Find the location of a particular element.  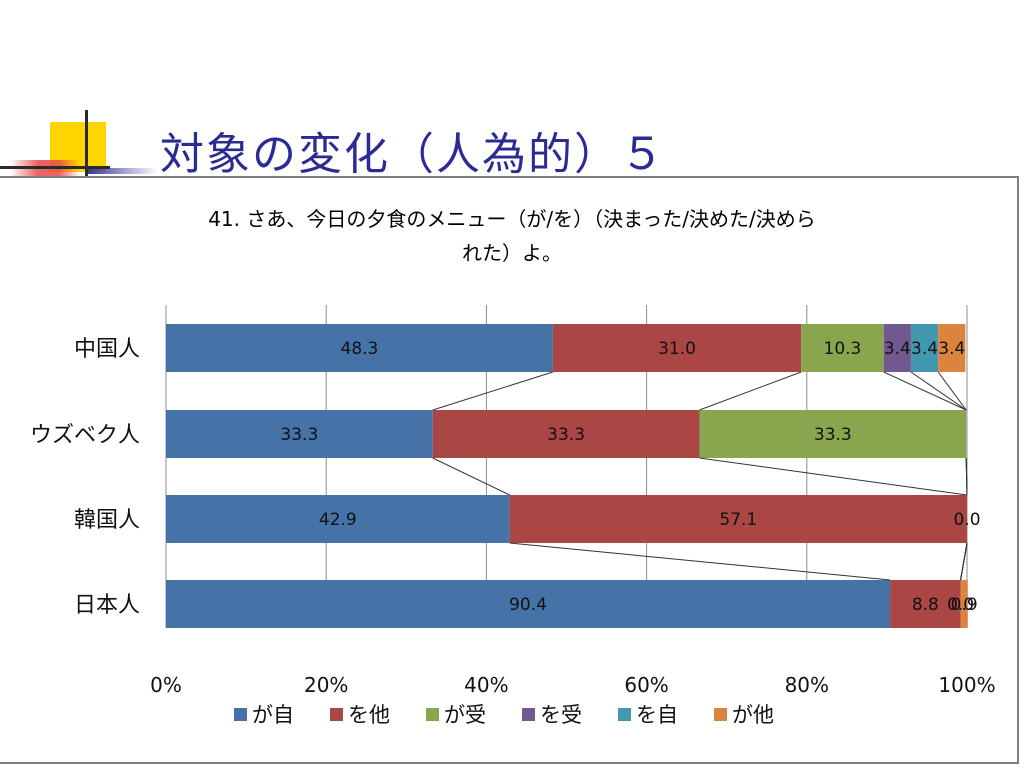

data-label: 8.8 is located at coordinates (925, 605).